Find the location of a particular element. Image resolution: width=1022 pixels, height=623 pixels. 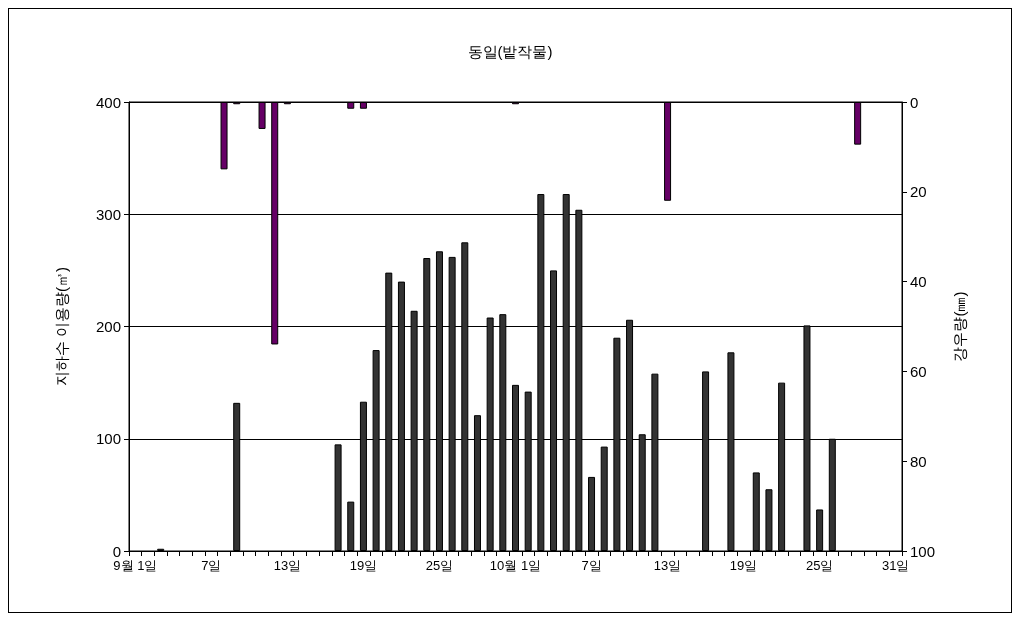

y-tick-label: 0 is located at coordinates (116, 551).